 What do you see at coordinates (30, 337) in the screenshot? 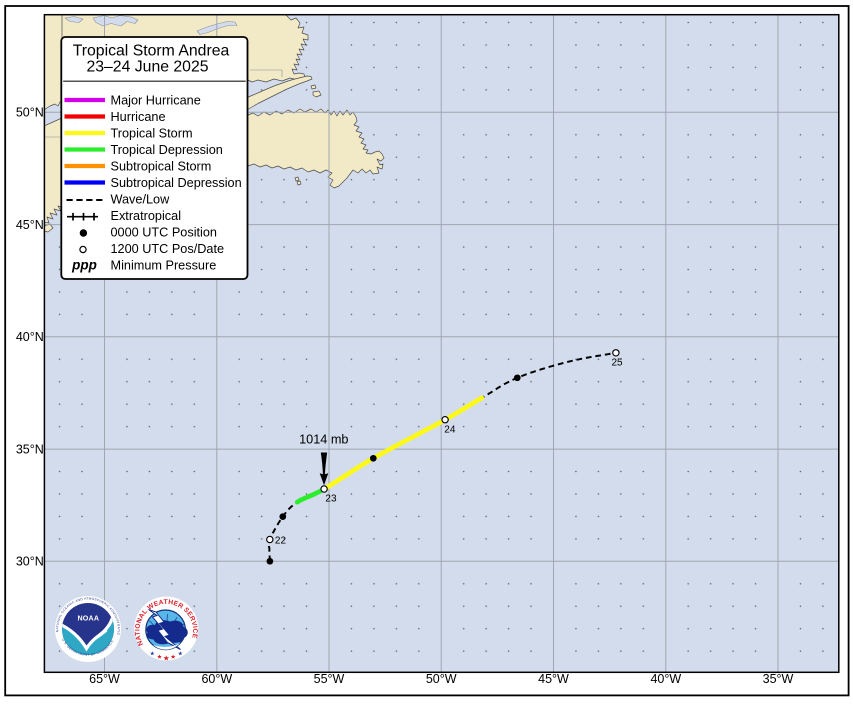
I see `svg-text: 40°N` at bounding box center [30, 337].